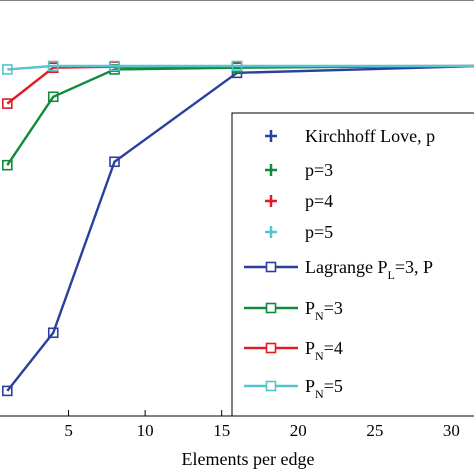  What do you see at coordinates (248, 459) in the screenshot?
I see `x-axis-label: Elements per edge` at bounding box center [248, 459].